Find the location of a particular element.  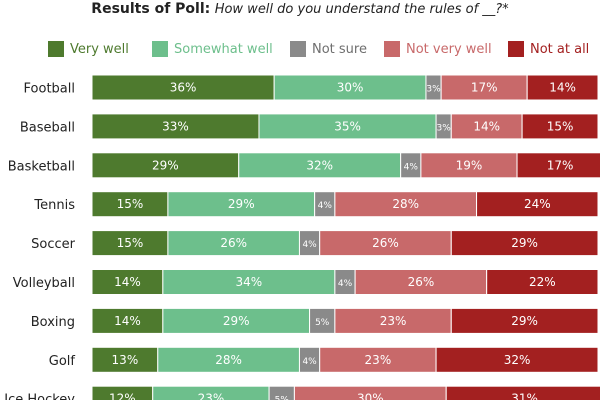

category-label-volleyball: Volleyball is located at coordinates (44, 283).